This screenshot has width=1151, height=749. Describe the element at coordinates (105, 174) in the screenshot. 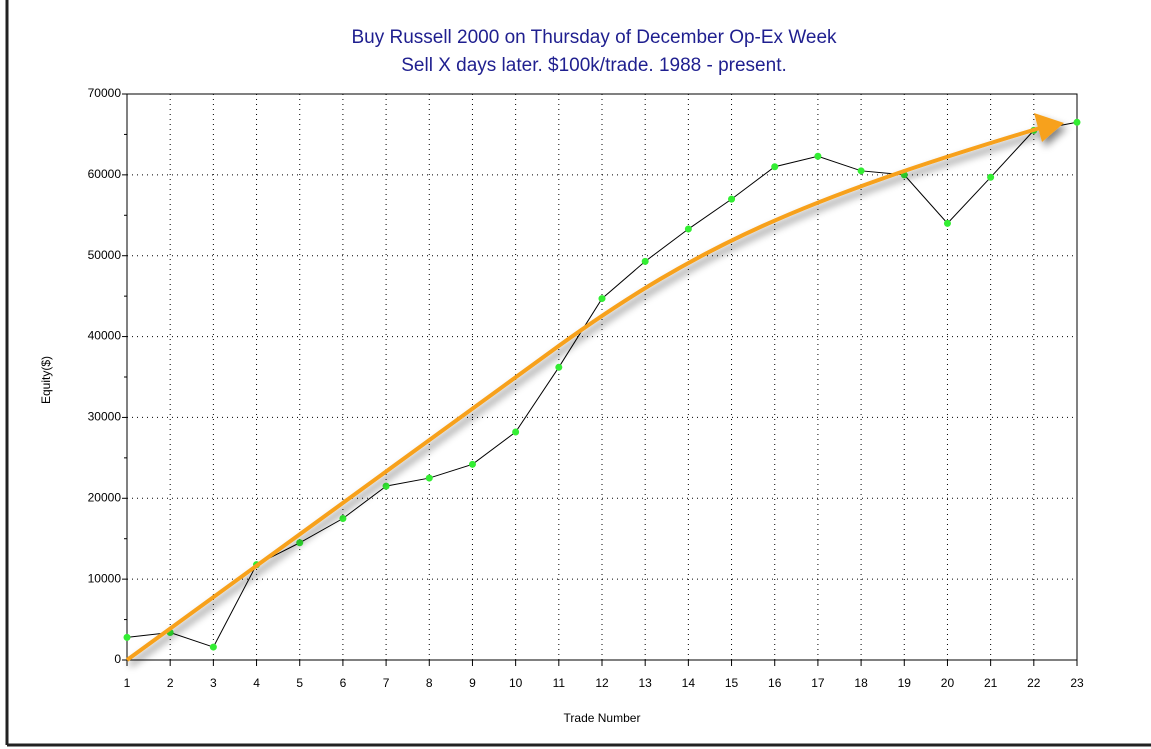

I see `y-tick-label: 60000` at that location.